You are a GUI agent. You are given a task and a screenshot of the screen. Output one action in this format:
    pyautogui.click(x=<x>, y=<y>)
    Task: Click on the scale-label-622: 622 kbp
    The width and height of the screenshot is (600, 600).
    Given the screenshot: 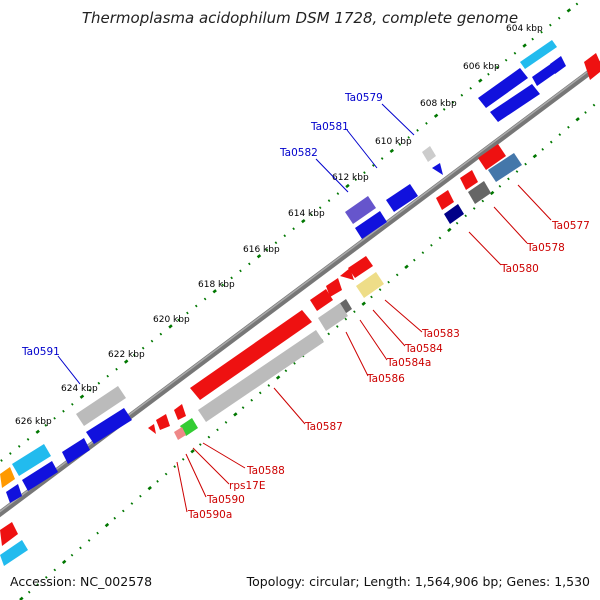 What is the action you would take?
    pyautogui.click(x=126, y=355)
    